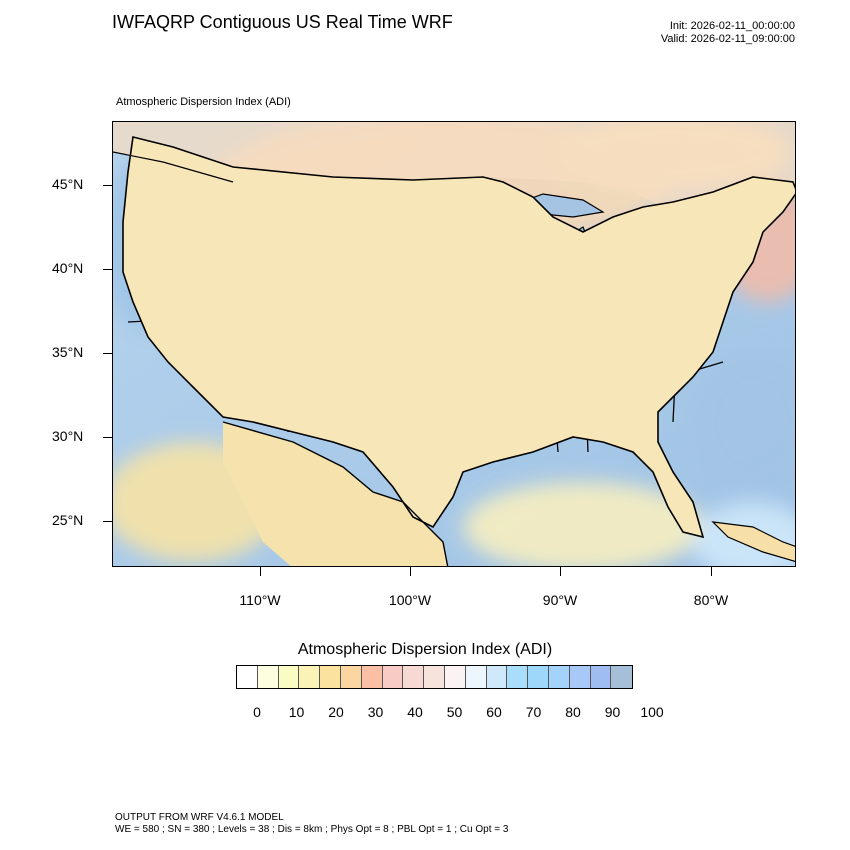 The height and width of the screenshot is (850, 850). What do you see at coordinates (652, 712) in the screenshot?
I see `legend-tick-label: 100` at bounding box center [652, 712].